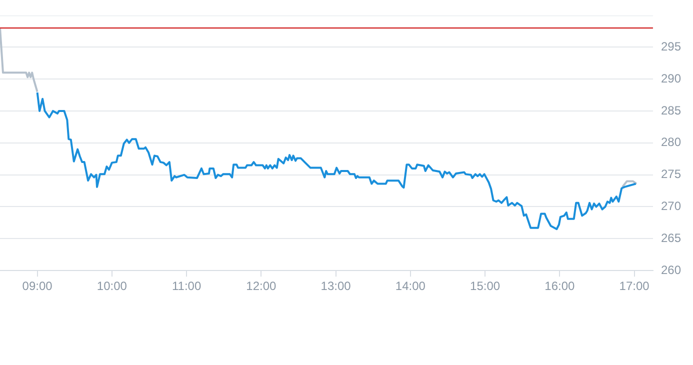 This screenshot has height=365, width=693. I want to click on y-tick-label: 260, so click(671, 269).